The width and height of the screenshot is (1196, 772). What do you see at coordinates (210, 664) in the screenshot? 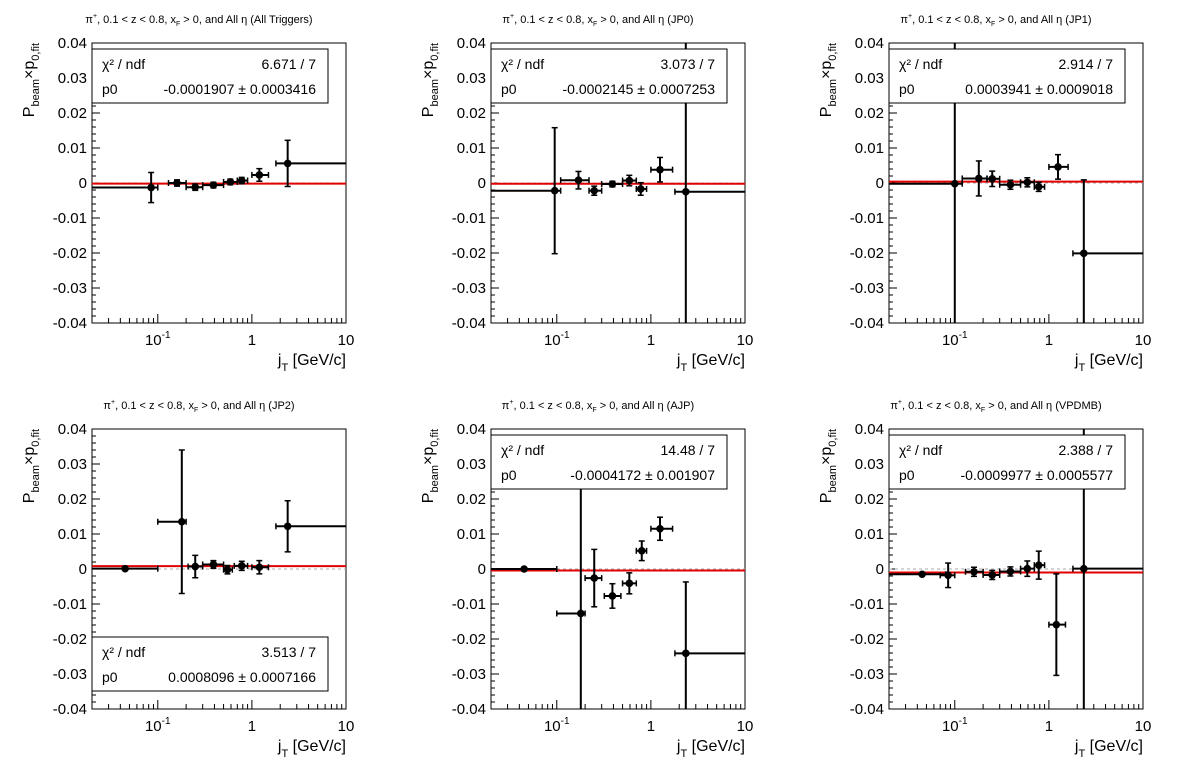
I see `stats-box: χ² / ndf 3.513 / 7 p0 0.0008096 ± 0.0007166` at bounding box center [210, 664].